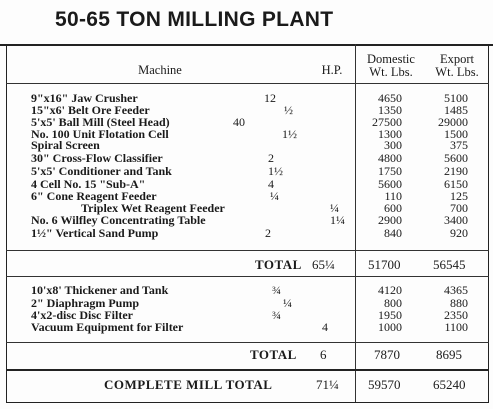  Describe the element at coordinates (456, 110) in the screenshot. I see `export-weight: 1485` at that location.